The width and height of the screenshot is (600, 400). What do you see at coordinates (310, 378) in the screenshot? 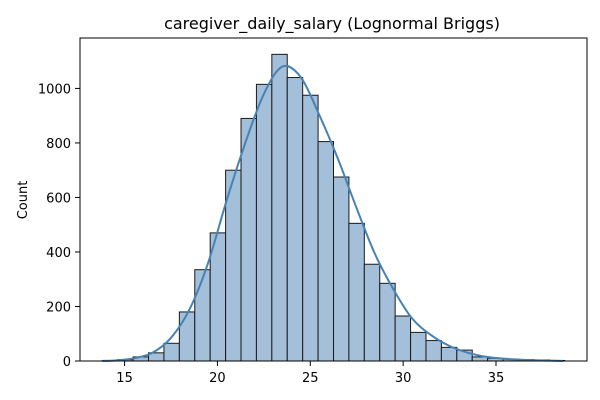
I see `x-tick-label: 25` at bounding box center [310, 378].